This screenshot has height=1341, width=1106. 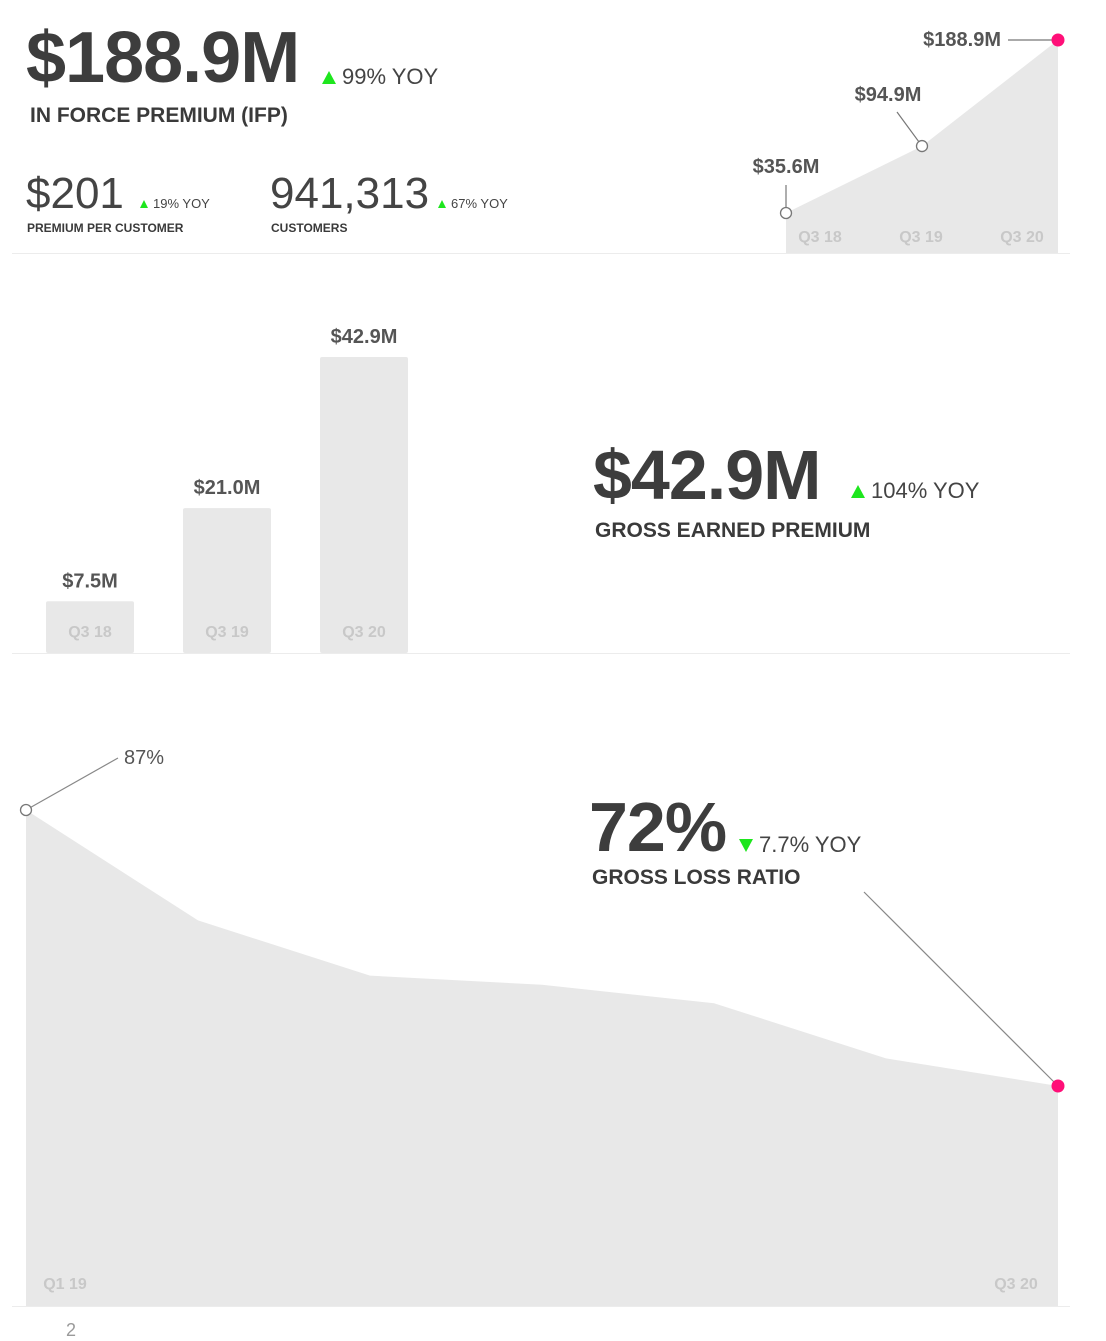 What do you see at coordinates (163, 58) in the screenshot?
I see `ifp-value: $188.9M` at bounding box center [163, 58].